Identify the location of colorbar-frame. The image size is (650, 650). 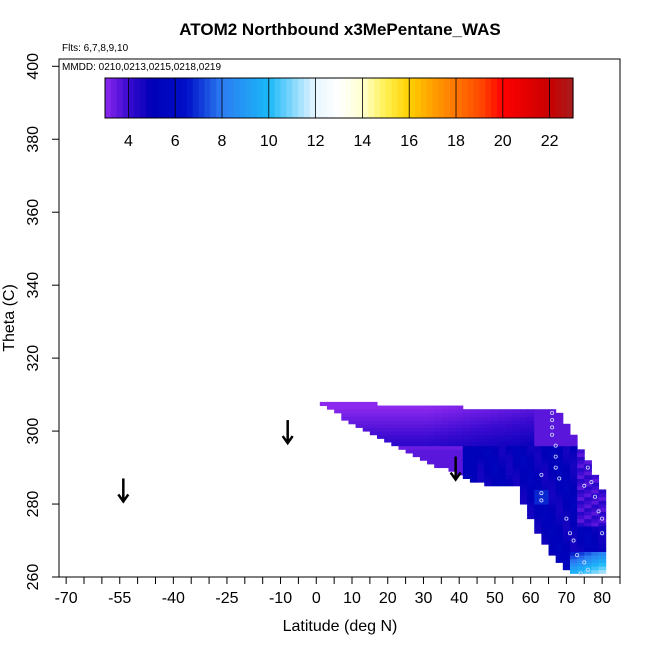
(339, 98).